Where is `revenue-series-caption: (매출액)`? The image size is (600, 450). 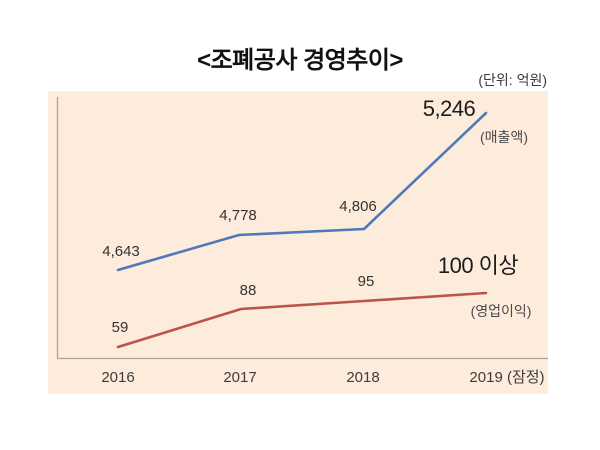 revenue-series-caption: (매출액) is located at coordinates (504, 137).